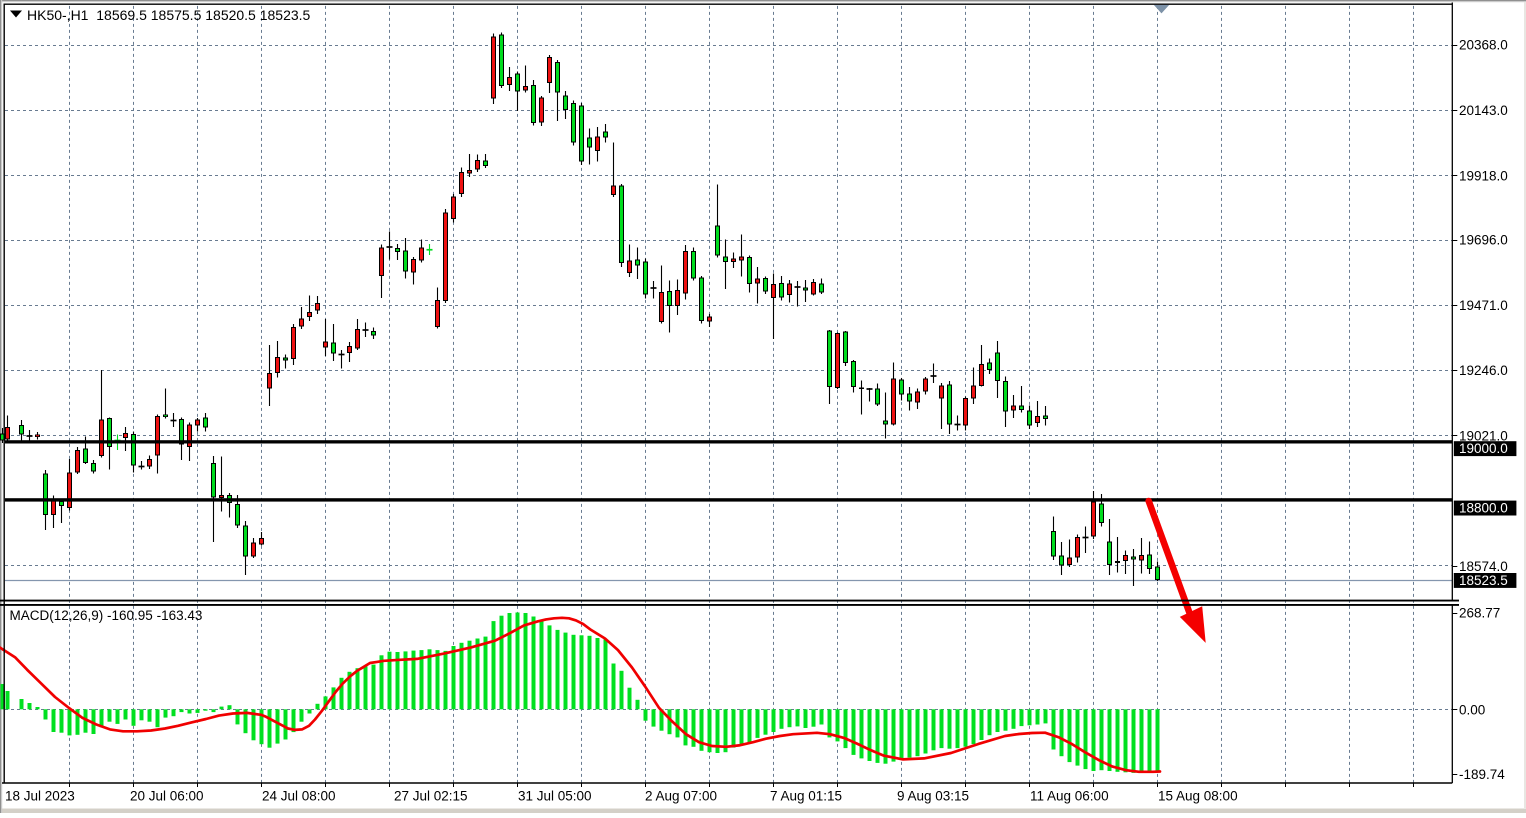 This screenshot has width=1526, height=818. What do you see at coordinates (933, 796) in the screenshot?
I see `svg-text: 9 Aug 03:15` at bounding box center [933, 796].